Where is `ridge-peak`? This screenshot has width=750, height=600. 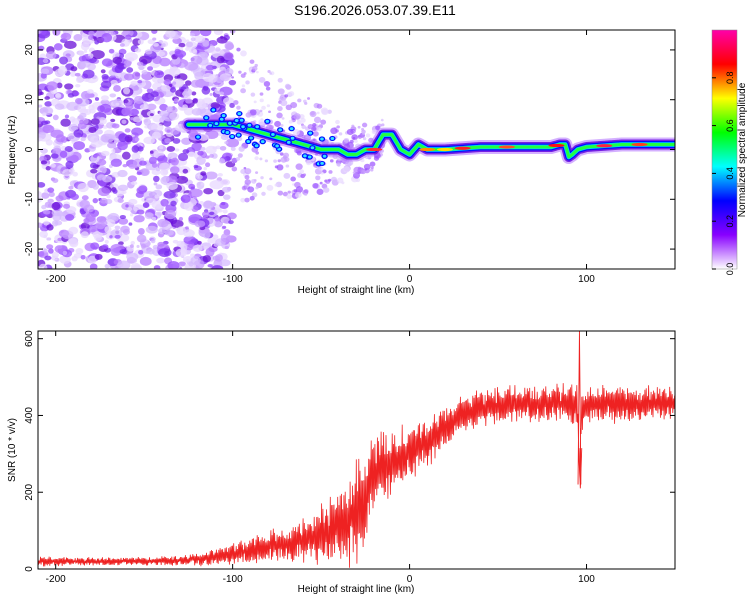 ridge-peak is located at coordinates (444, 149).